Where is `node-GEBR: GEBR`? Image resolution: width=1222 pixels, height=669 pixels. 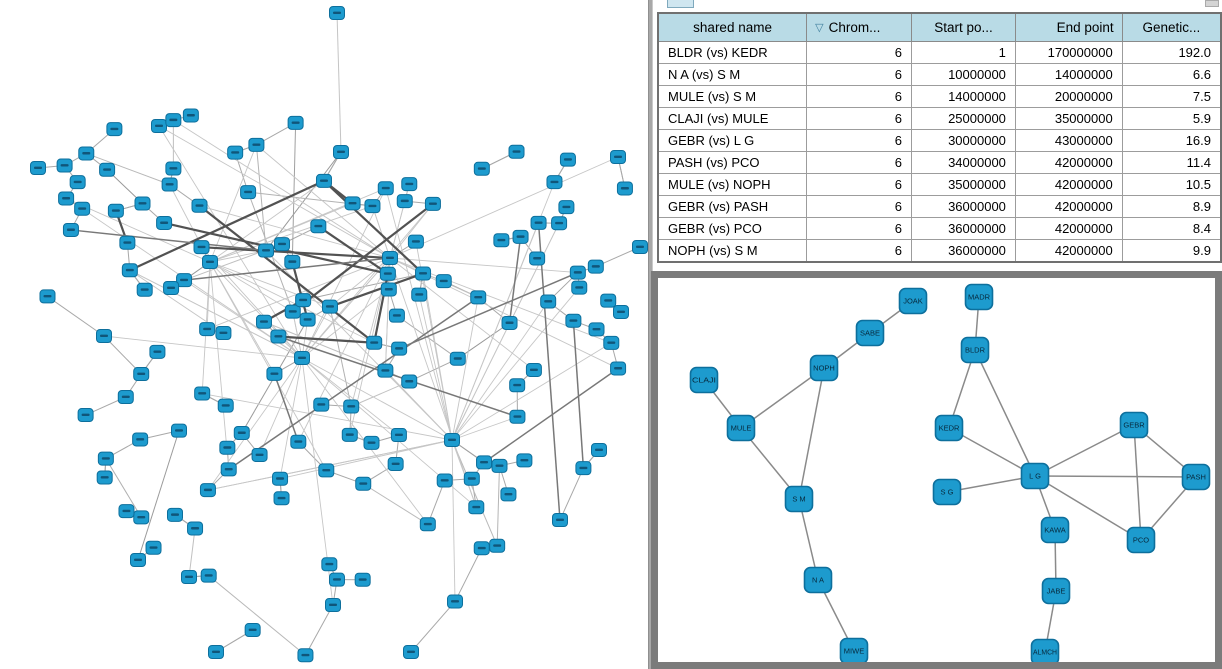 node-GEBR: GEBR is located at coordinates (1134, 425).